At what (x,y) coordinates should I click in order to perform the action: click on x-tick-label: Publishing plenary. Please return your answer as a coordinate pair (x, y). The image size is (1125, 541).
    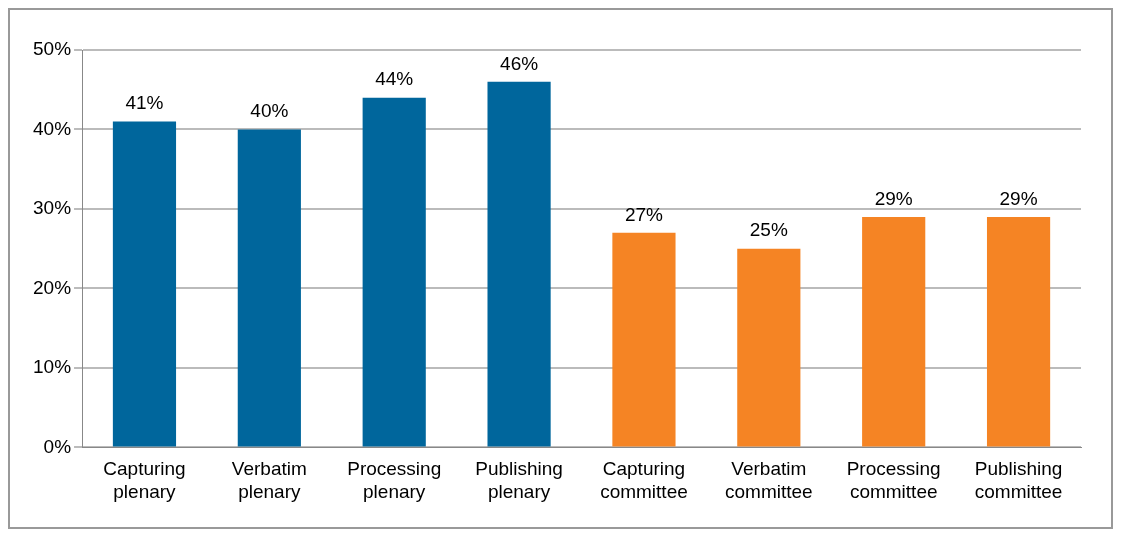
    Looking at the image, I should click on (519, 480).